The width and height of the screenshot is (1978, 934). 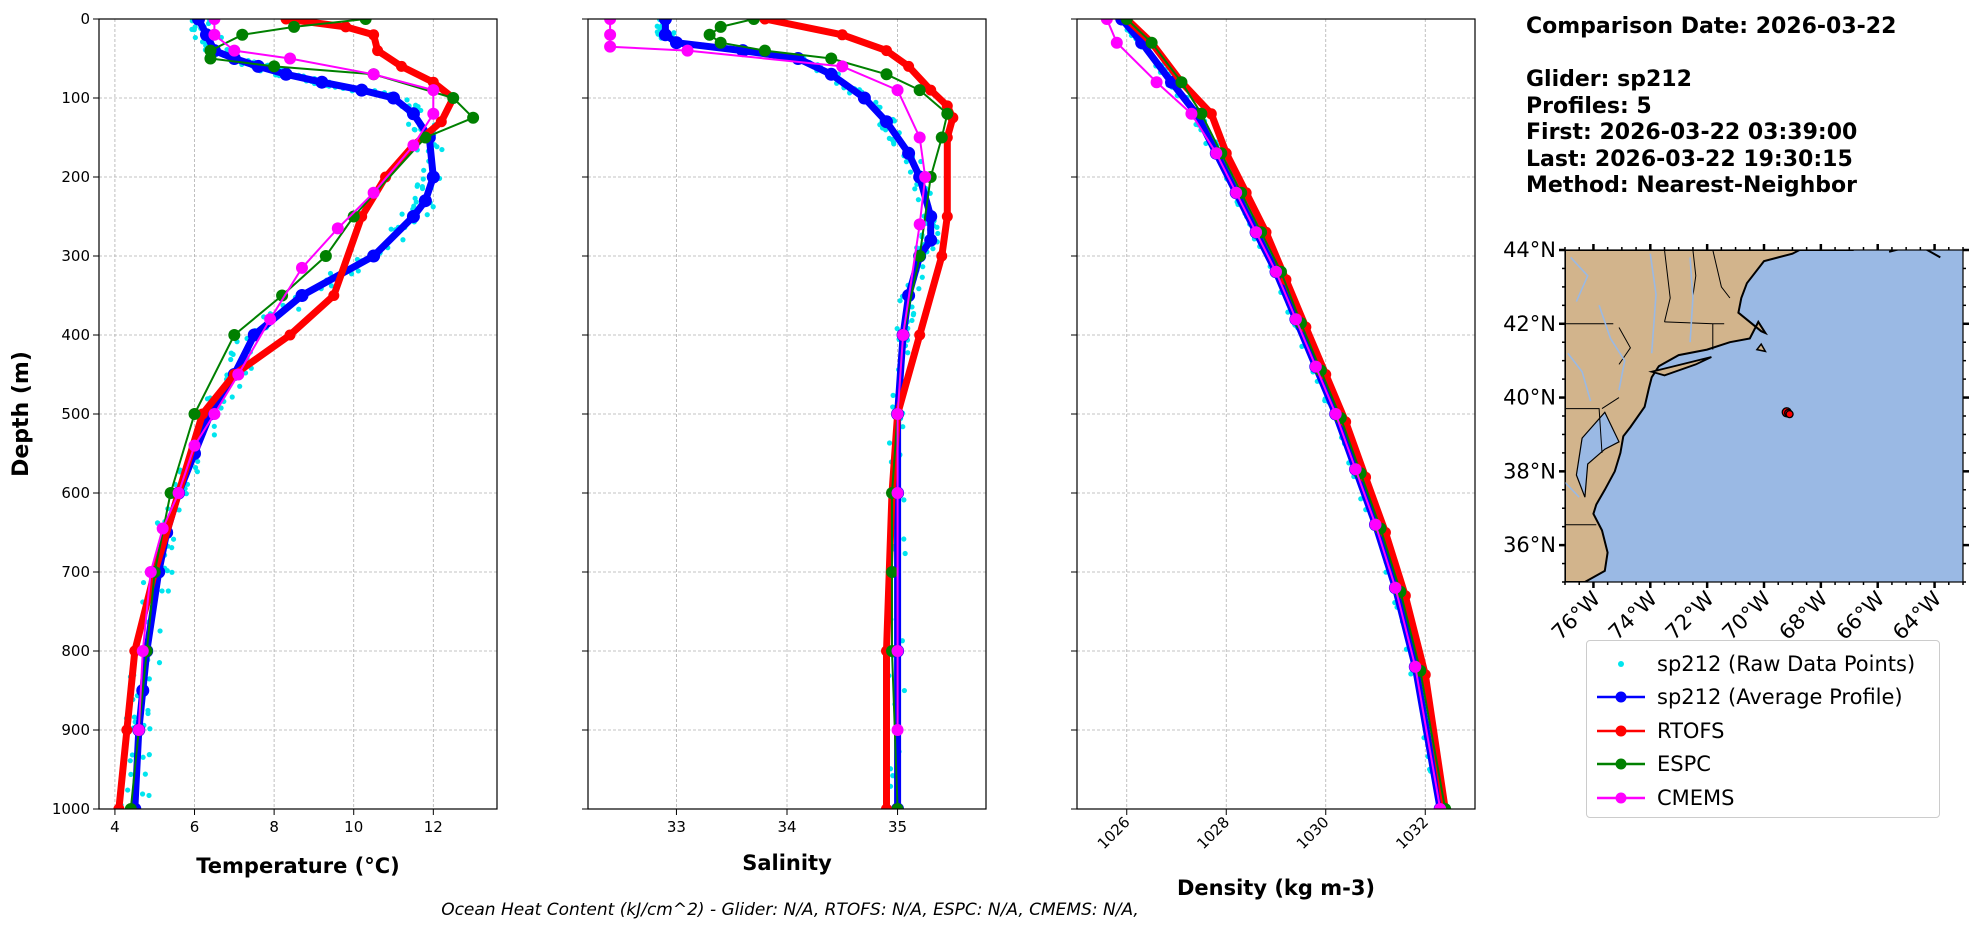 What do you see at coordinates (1529, 471) in the screenshot?
I see `map-lat-label: 38°N` at bounding box center [1529, 471].